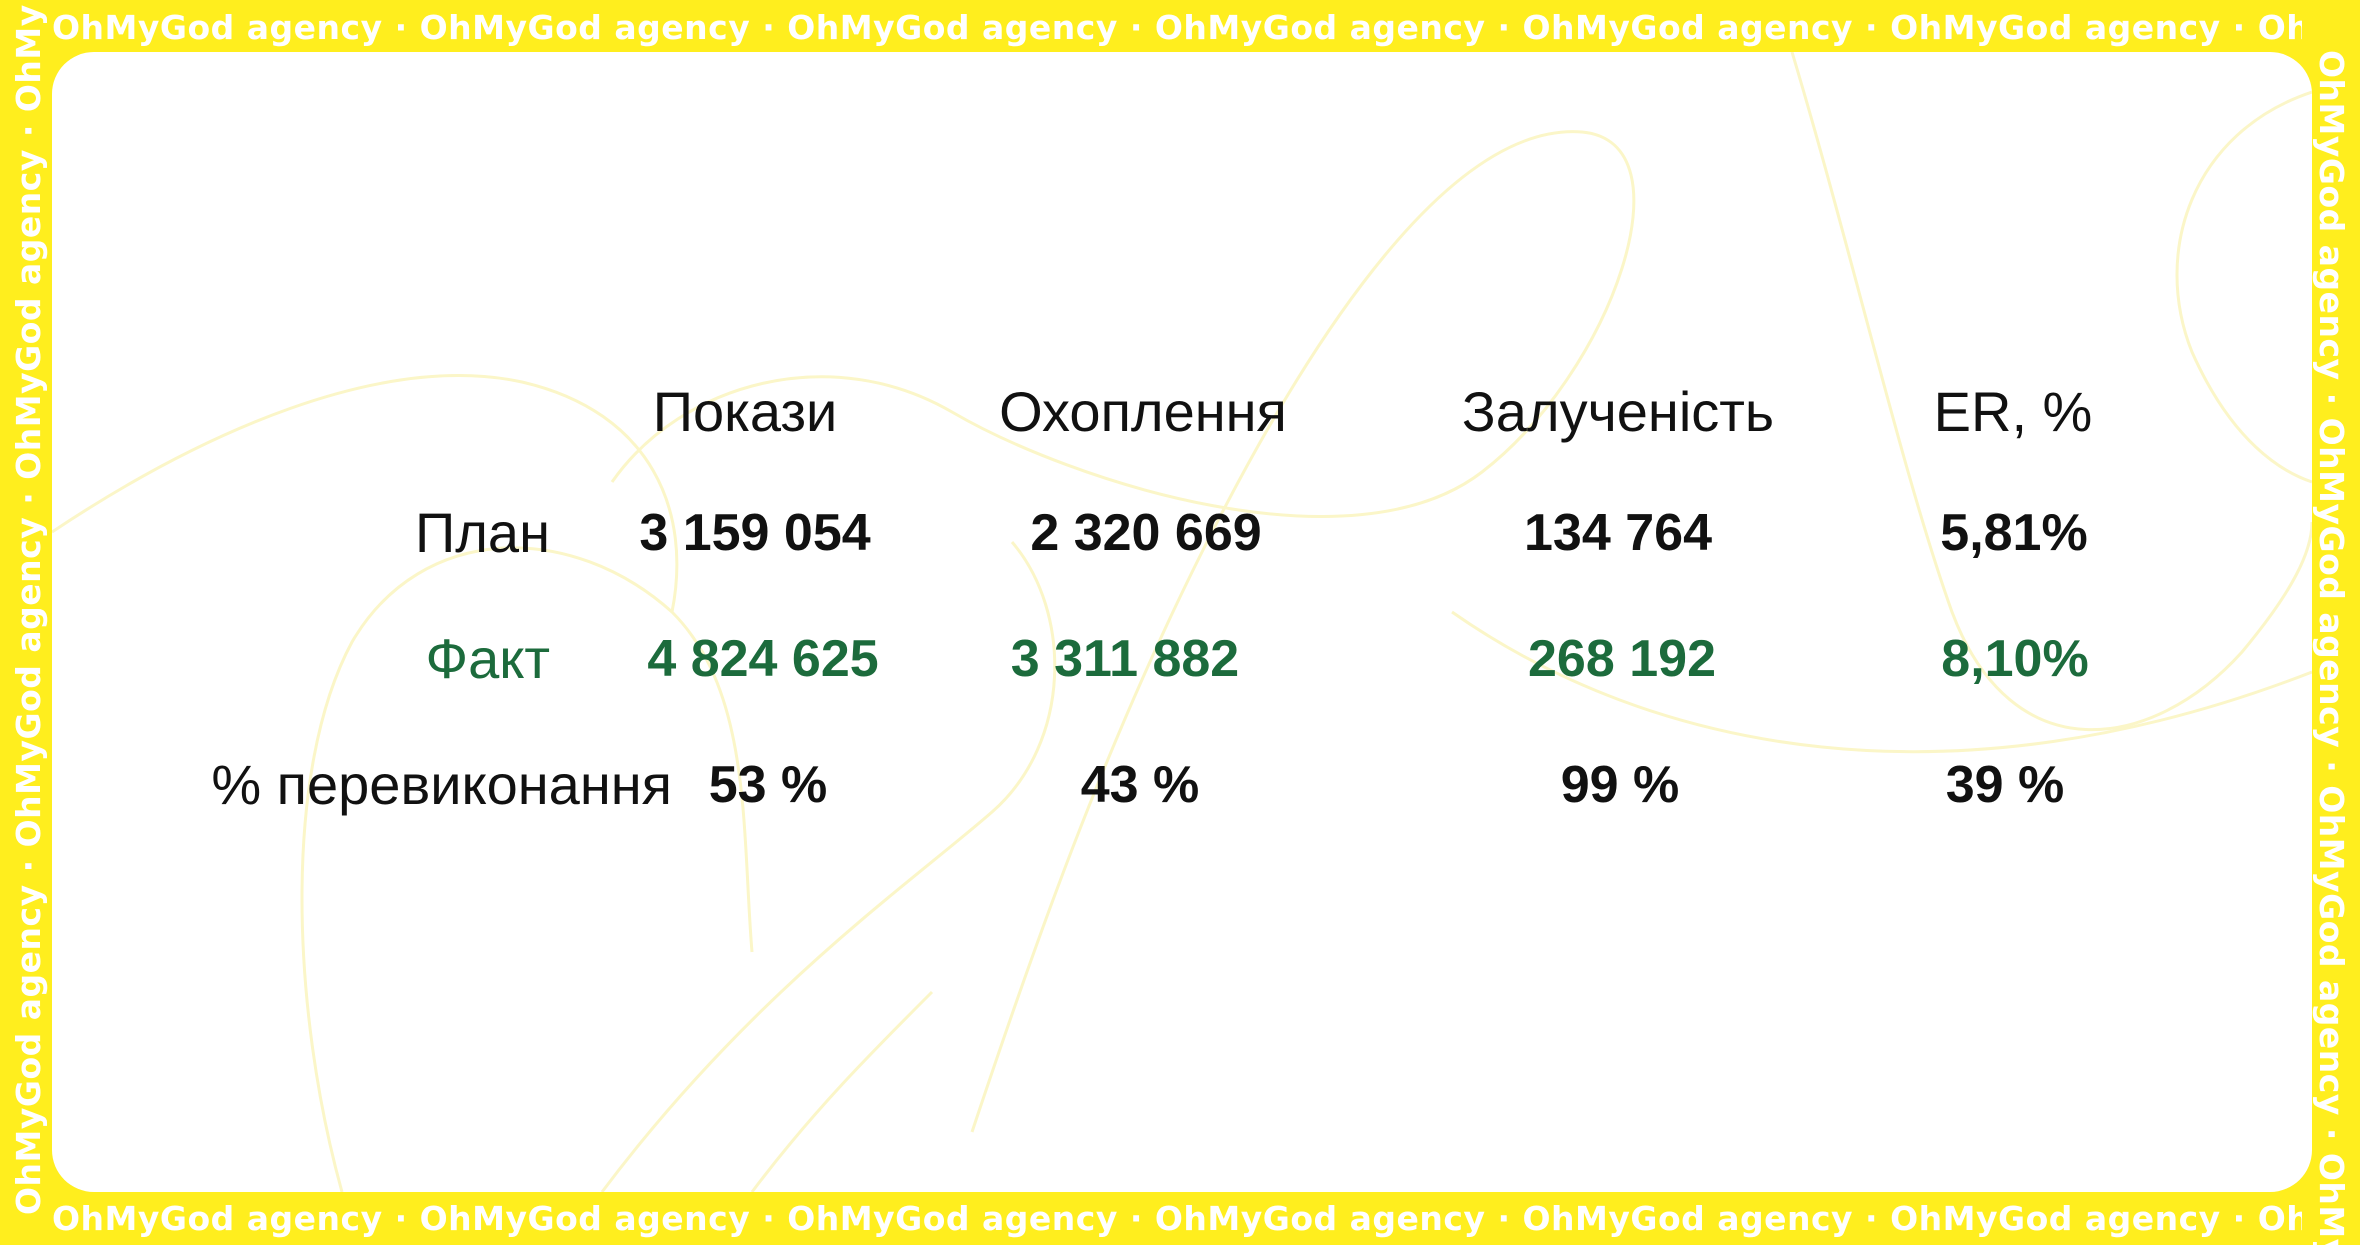 The image size is (2360, 1245). What do you see at coordinates (1125, 659) in the screenshot?
I see `fact-reach: 3 311 882` at bounding box center [1125, 659].